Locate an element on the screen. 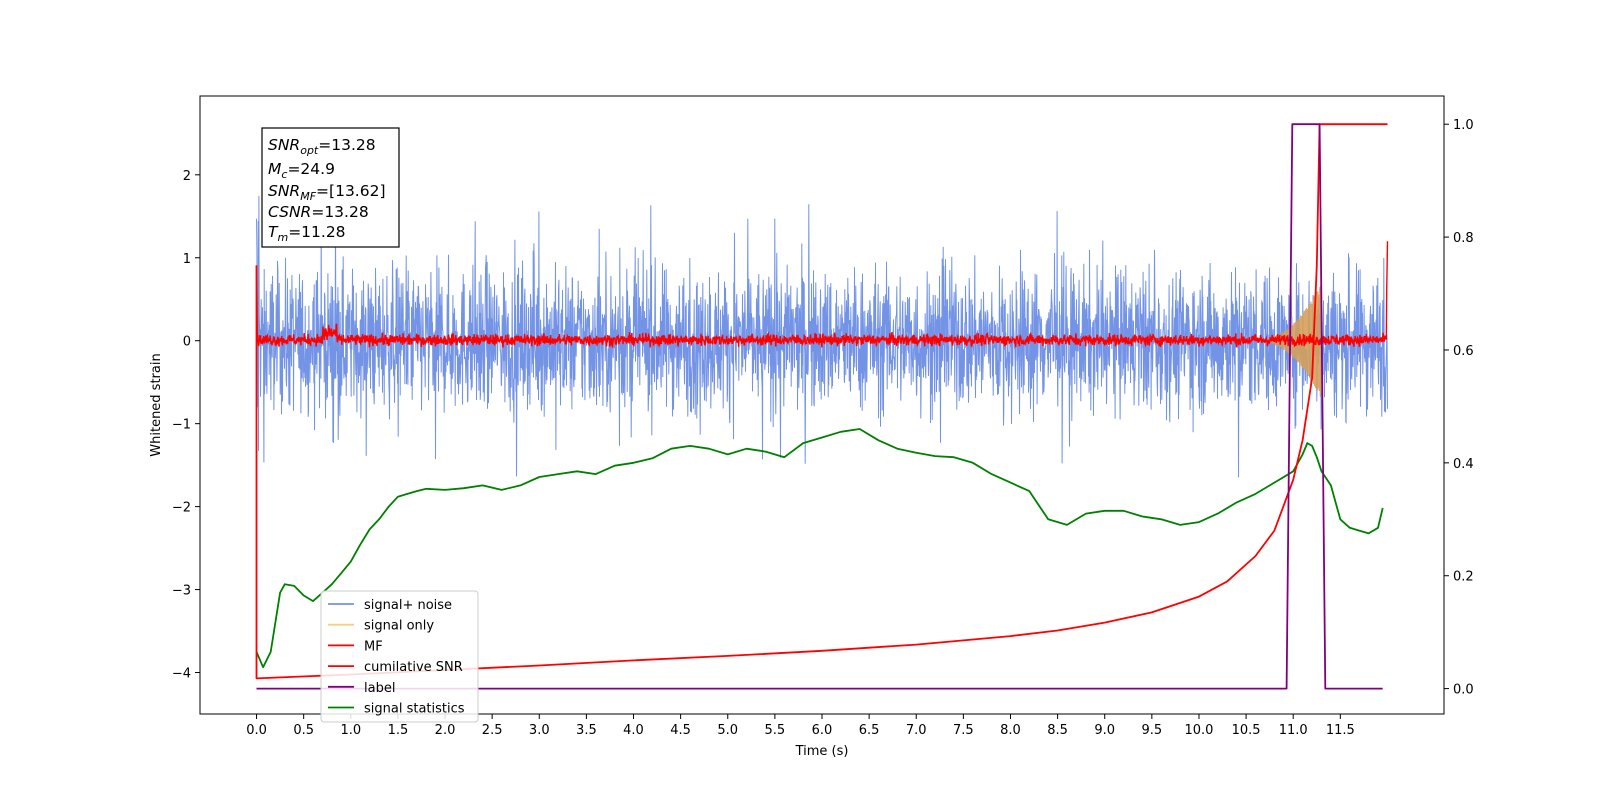 The width and height of the screenshot is (1600, 800). annotation-chirp-mass: Mc=24.9 is located at coordinates (301, 170).